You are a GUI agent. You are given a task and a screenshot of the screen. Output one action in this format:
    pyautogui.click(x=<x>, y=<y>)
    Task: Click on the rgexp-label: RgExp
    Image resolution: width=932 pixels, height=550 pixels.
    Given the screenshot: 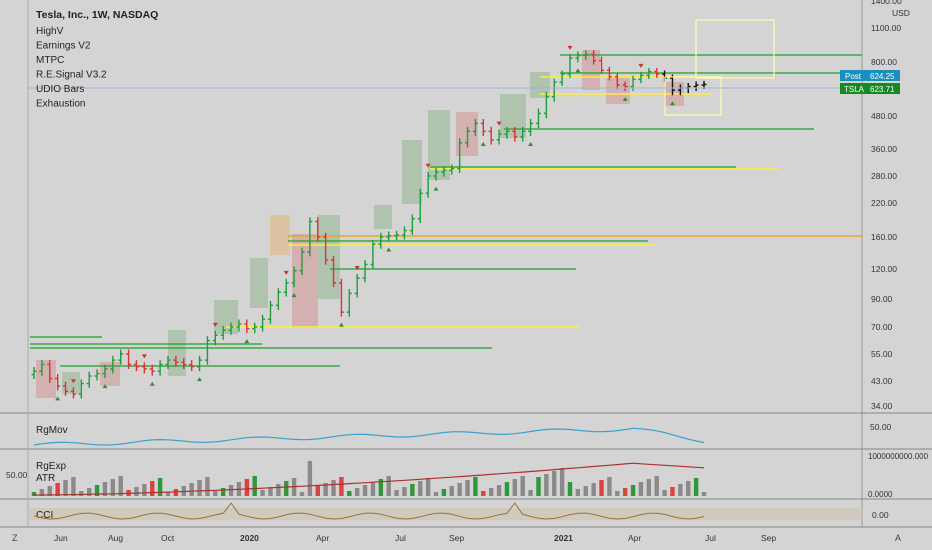 What is the action you would take?
    pyautogui.click(x=51, y=466)
    